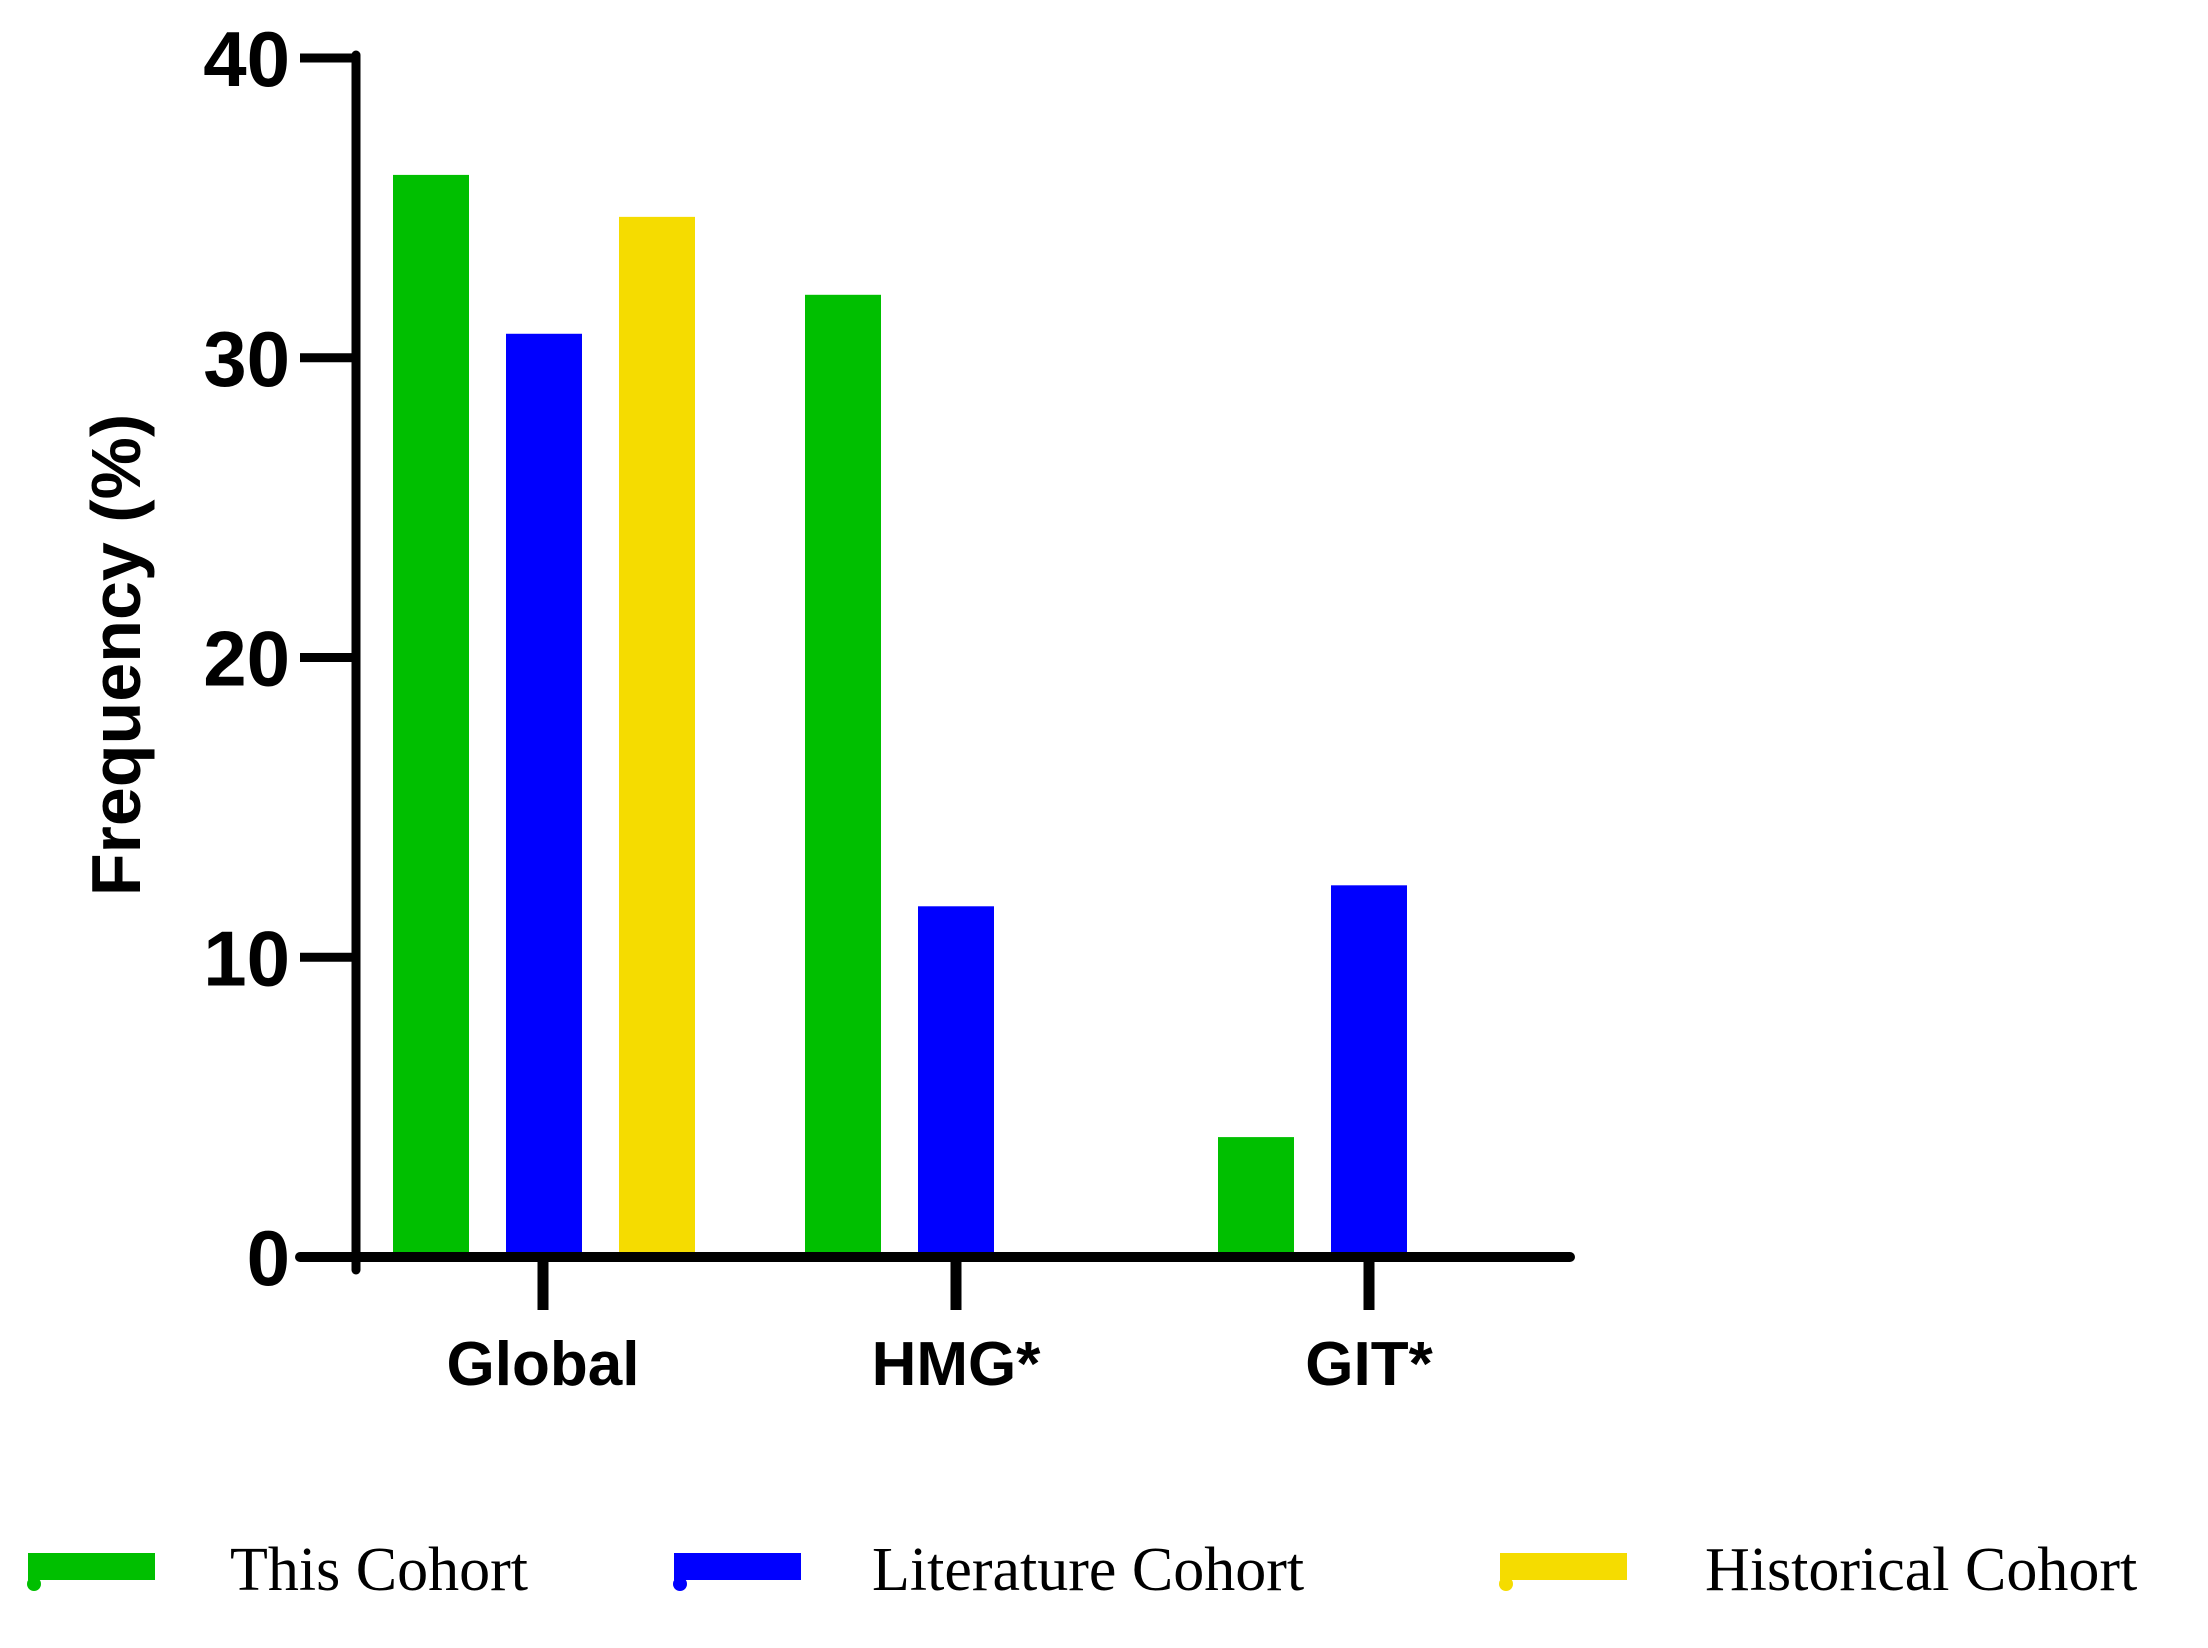 This screenshot has height=1648, width=2208. What do you see at coordinates (246, 958) in the screenshot?
I see `y-tick-label-1: 10` at bounding box center [246, 958].